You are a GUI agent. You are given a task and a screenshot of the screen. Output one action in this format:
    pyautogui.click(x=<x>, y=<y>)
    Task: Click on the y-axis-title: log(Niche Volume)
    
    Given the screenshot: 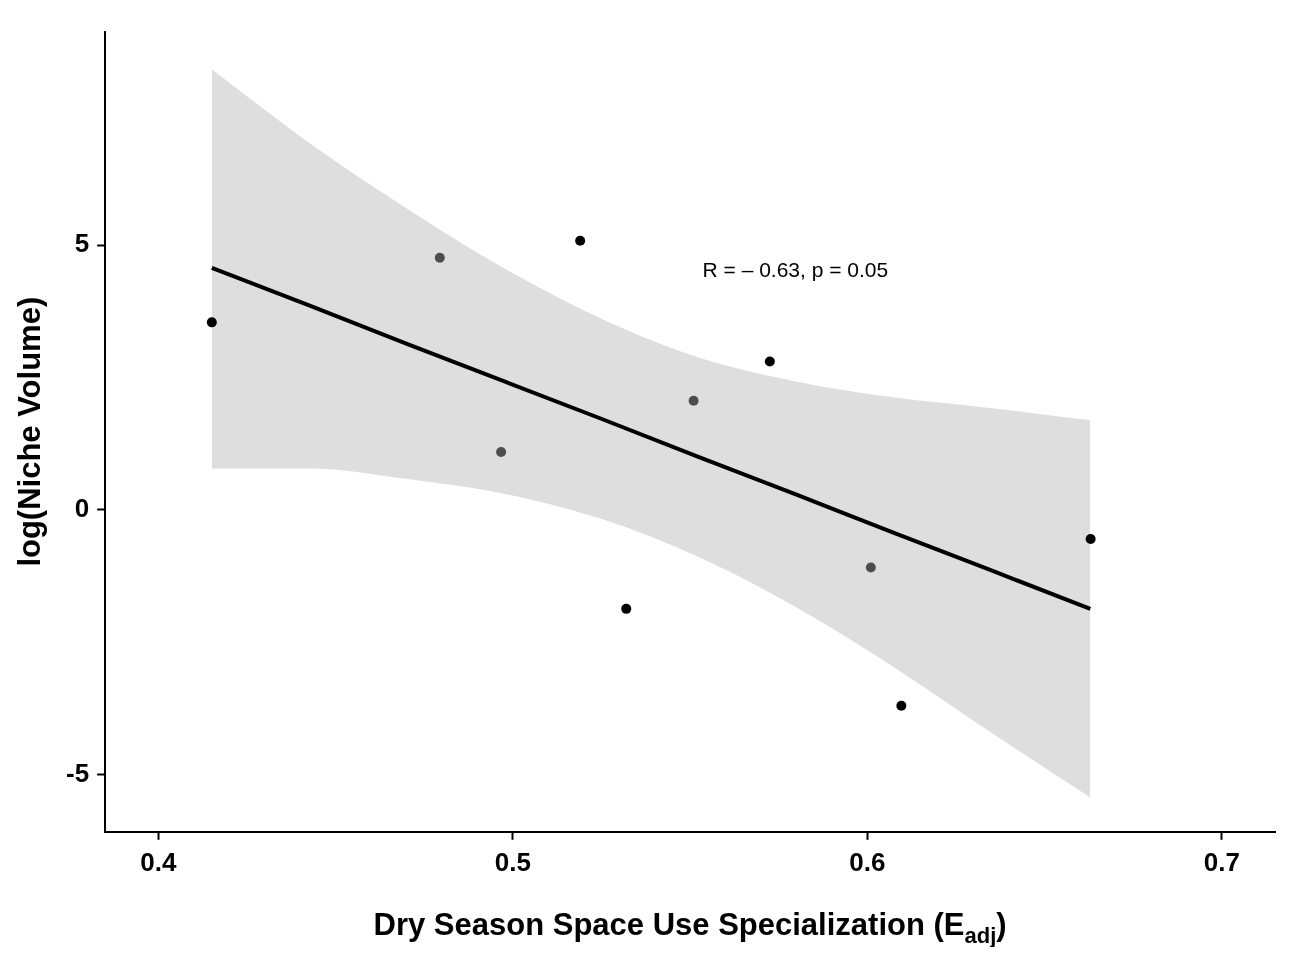 What is the action you would take?
    pyautogui.click(x=29, y=431)
    